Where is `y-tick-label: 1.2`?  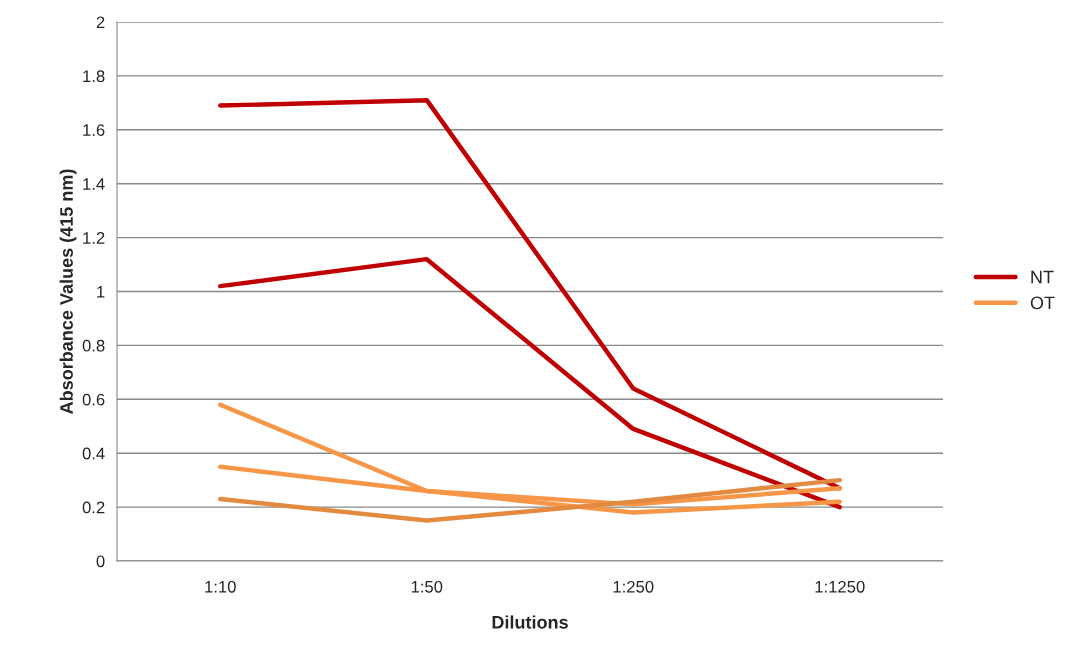 y-tick-label: 1.2 is located at coordinates (94, 238).